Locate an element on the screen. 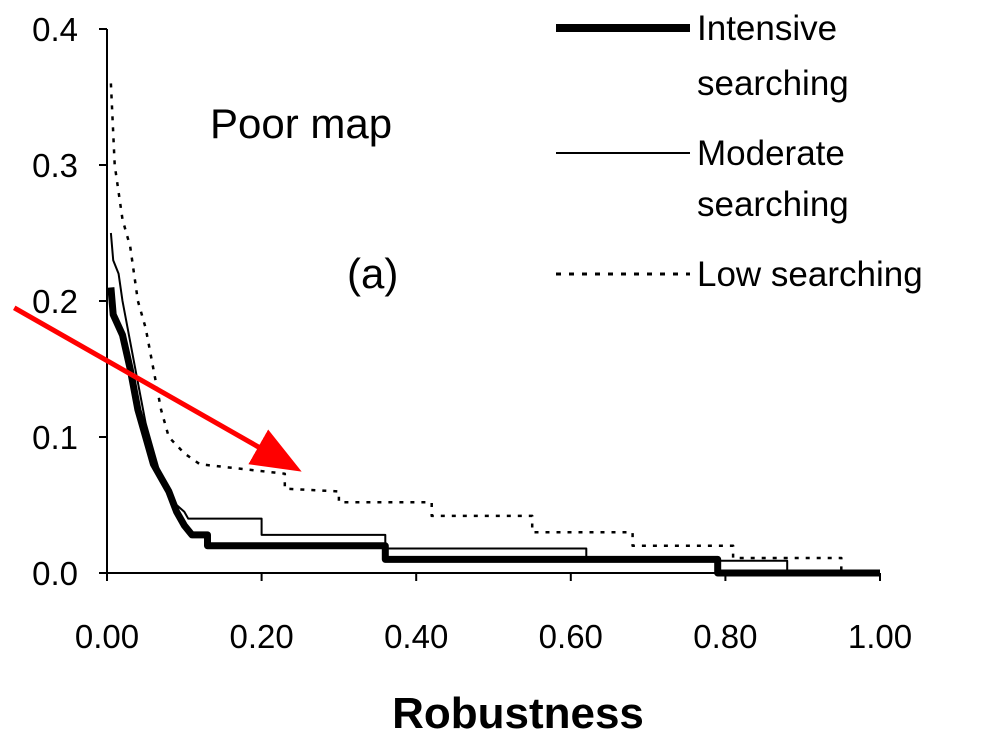 The image size is (985, 733). legend-label-moderate-line1: Moderate is located at coordinates (771, 153).